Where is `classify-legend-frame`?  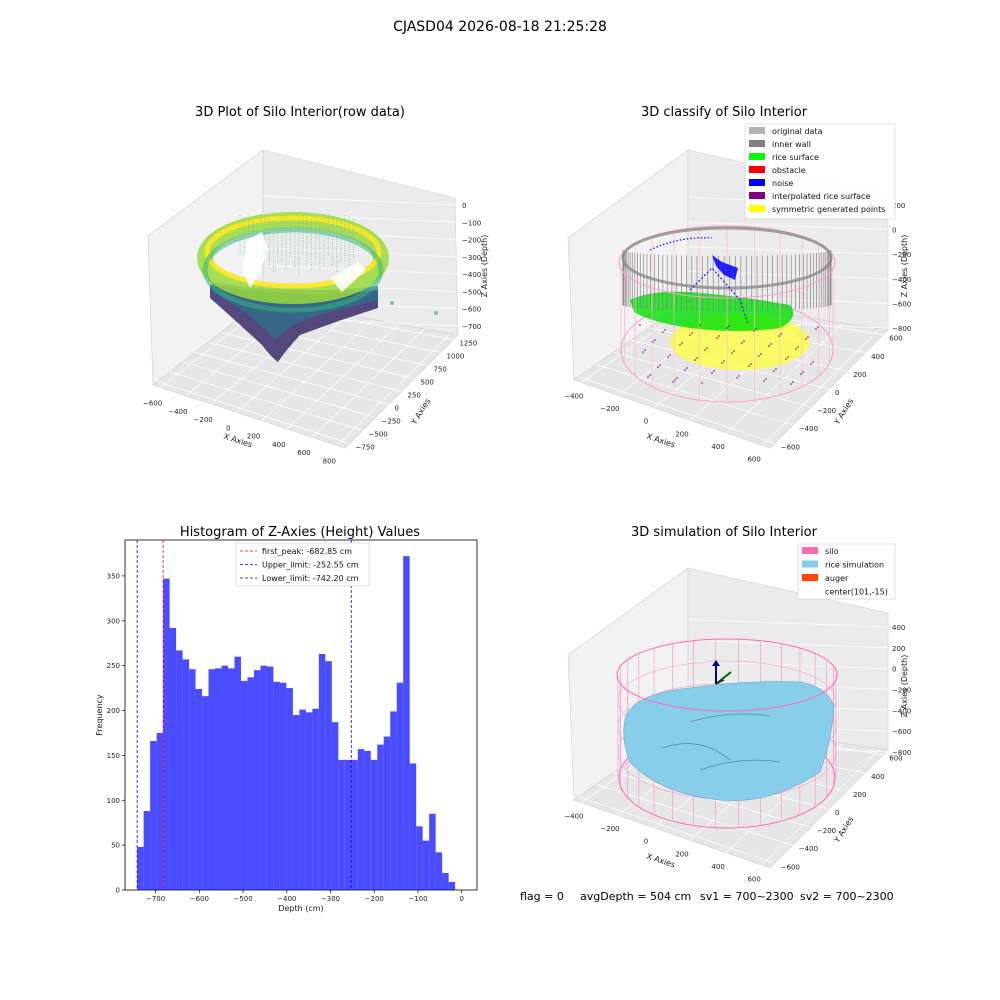
classify-legend-frame is located at coordinates (820, 171).